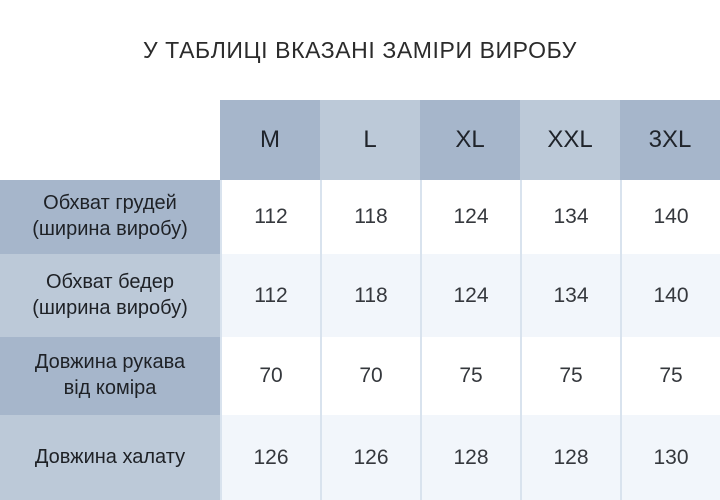 Image resolution: width=720 pixels, height=500 pixels. What do you see at coordinates (670, 140) in the screenshot?
I see `column-header-3xl: 3XL` at bounding box center [670, 140].